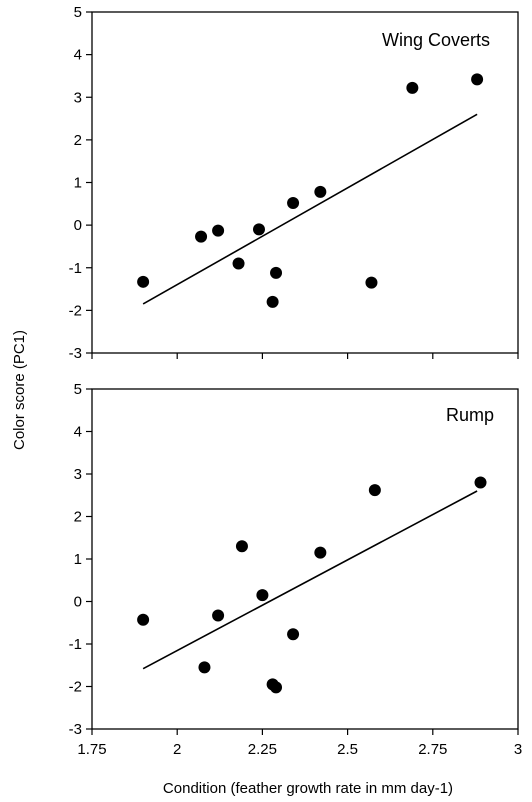  Describe the element at coordinates (470, 415) in the screenshot. I see `panel-label: Rump` at that location.